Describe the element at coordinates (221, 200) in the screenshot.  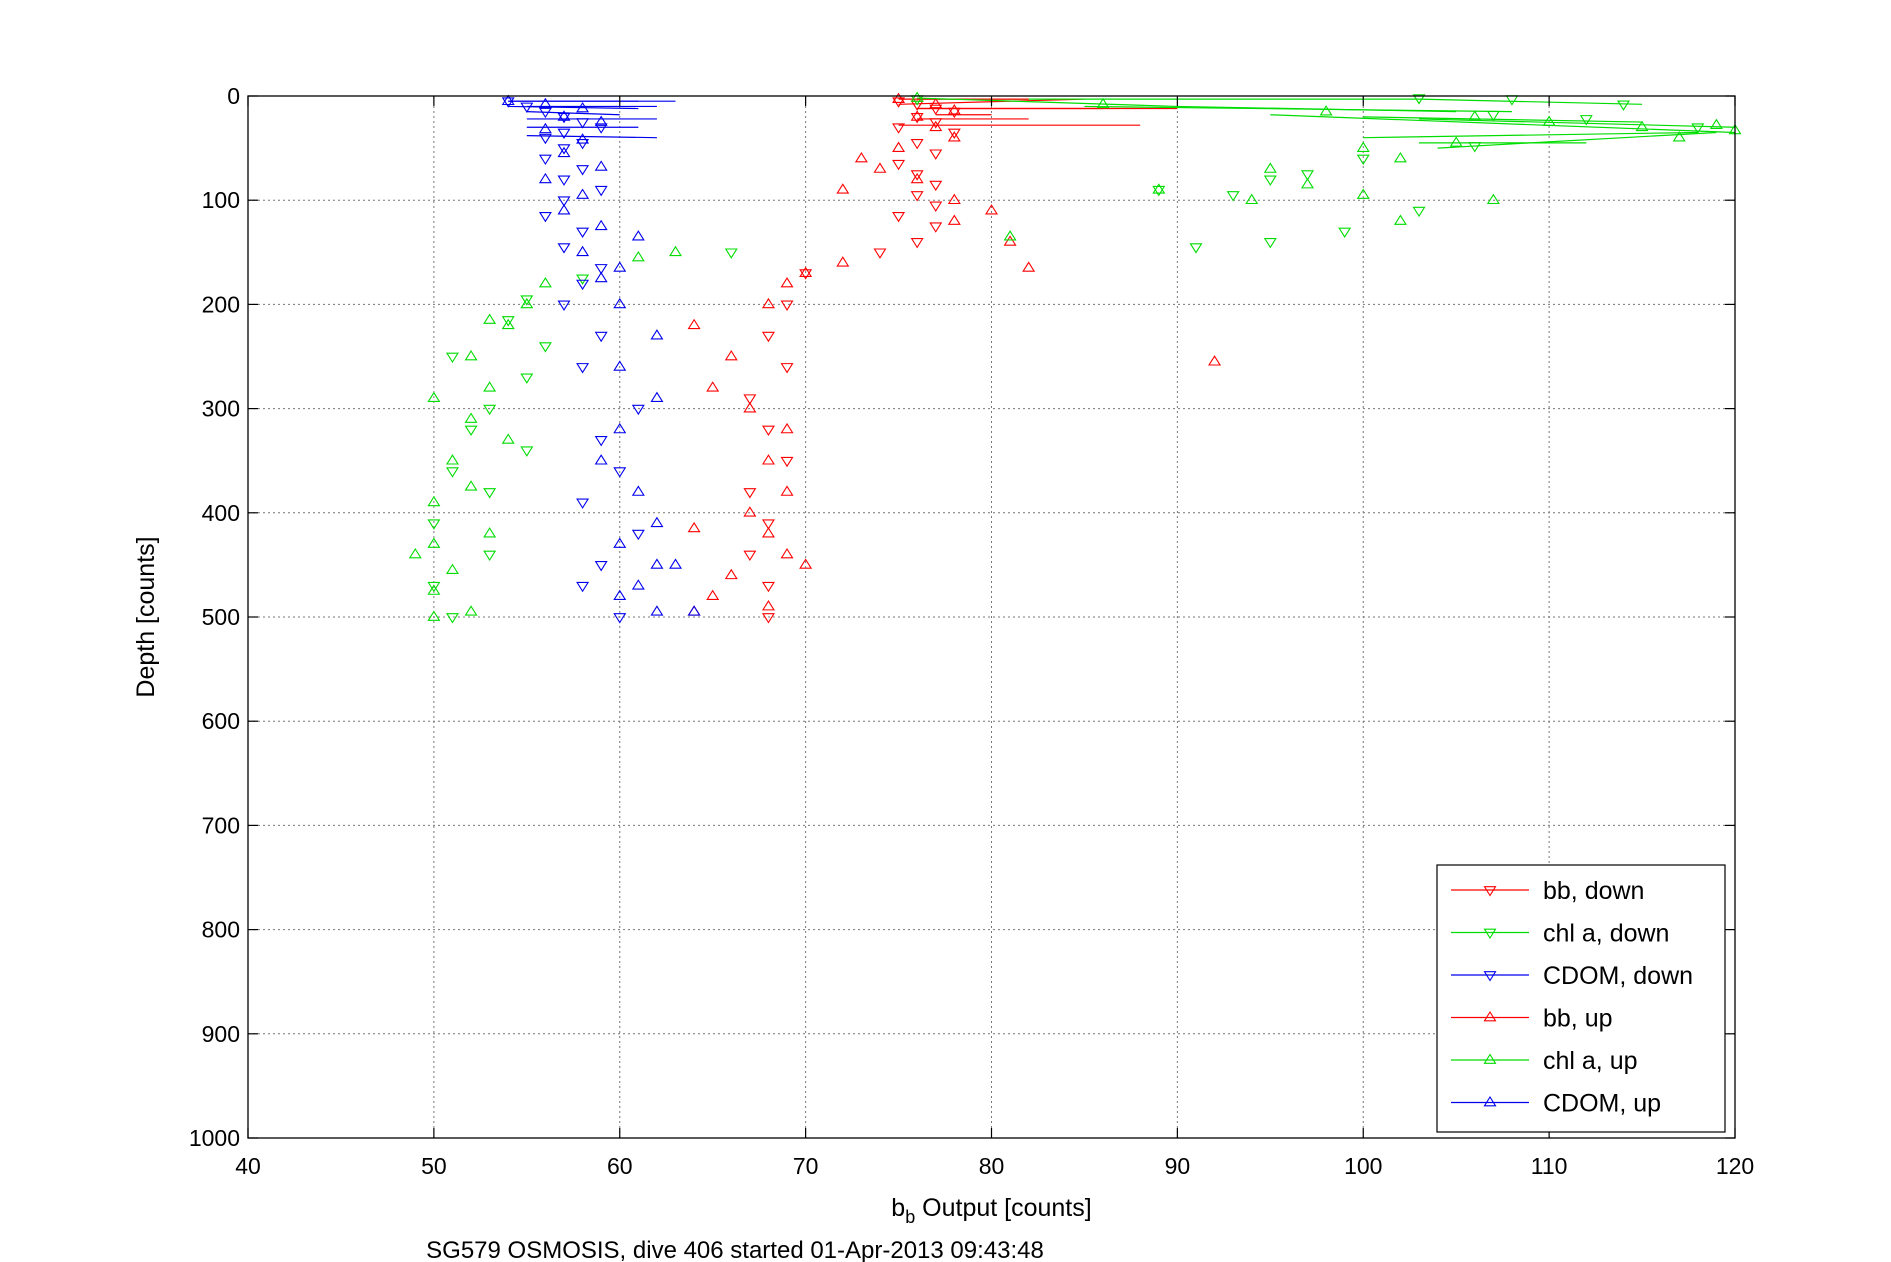
I see `y-tick-label: 100` at that location.